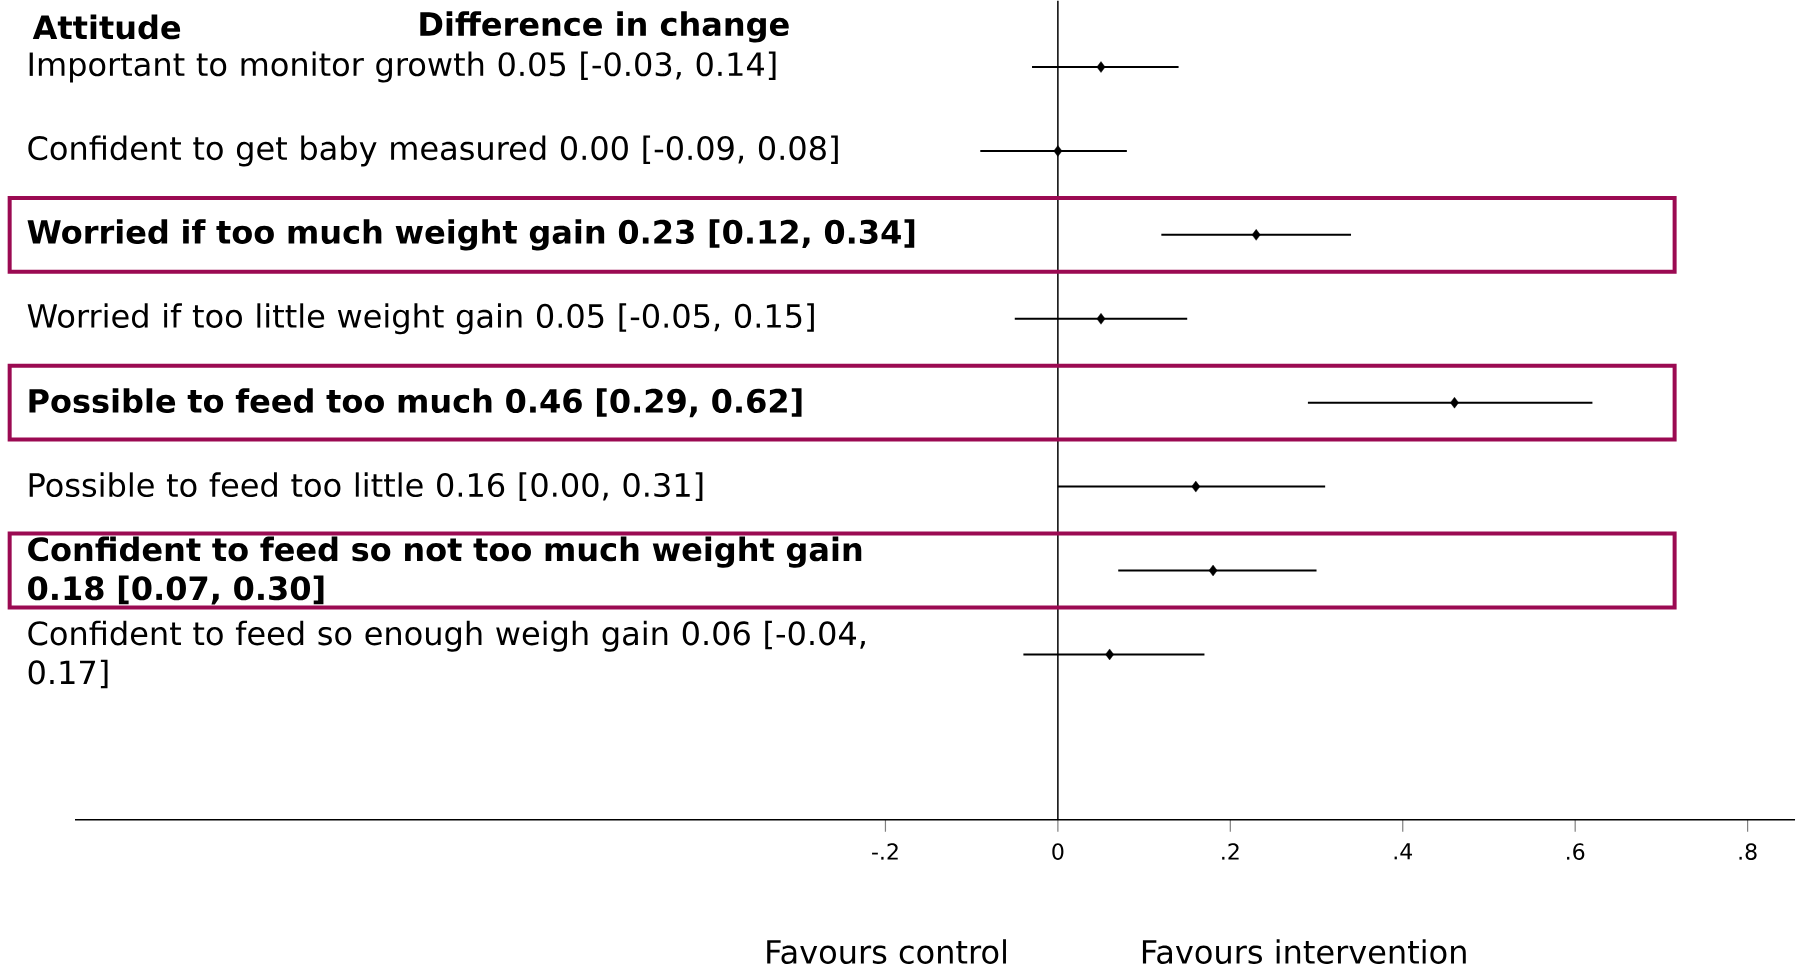 The image size is (1800, 967). Describe the element at coordinates (420, 319) in the screenshot. I see `y-tick-label: Worried if too little weight gain 0.05 [-0.05, 0.15]` at that location.